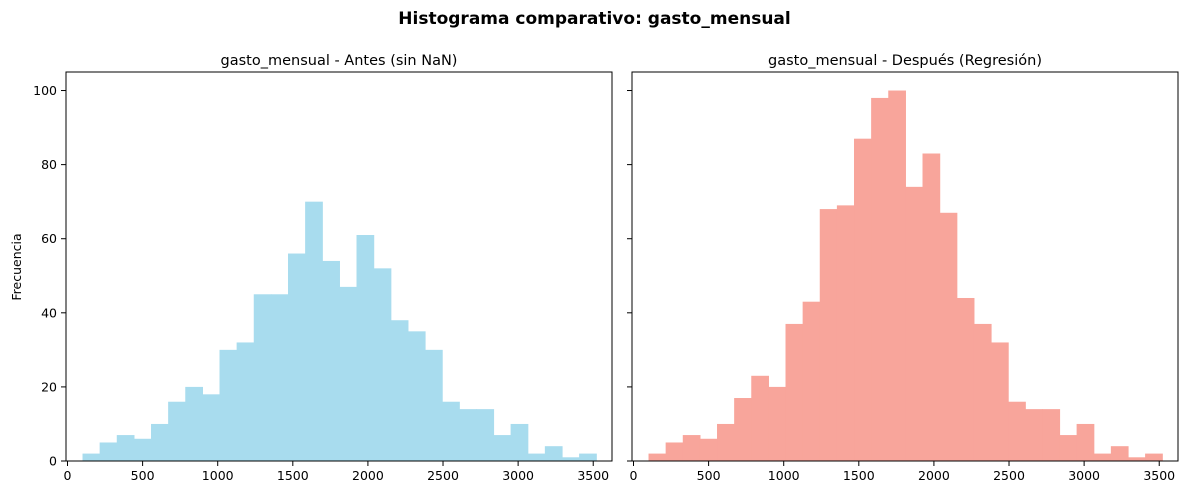  Describe the element at coordinates (339, 61) in the screenshot. I see `panel-title-before: gasto_mensual - Antes (sin NaN)` at that location.